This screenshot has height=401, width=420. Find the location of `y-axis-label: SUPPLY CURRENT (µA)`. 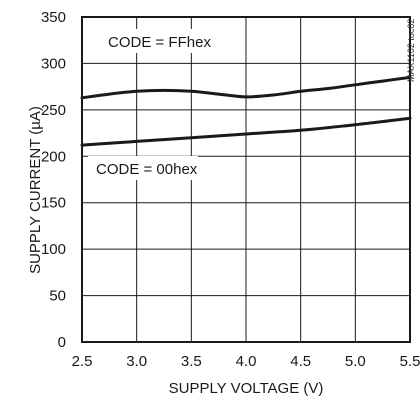

y-axis-label: SUPPLY CURRENT (µA) is located at coordinates (35, 190).